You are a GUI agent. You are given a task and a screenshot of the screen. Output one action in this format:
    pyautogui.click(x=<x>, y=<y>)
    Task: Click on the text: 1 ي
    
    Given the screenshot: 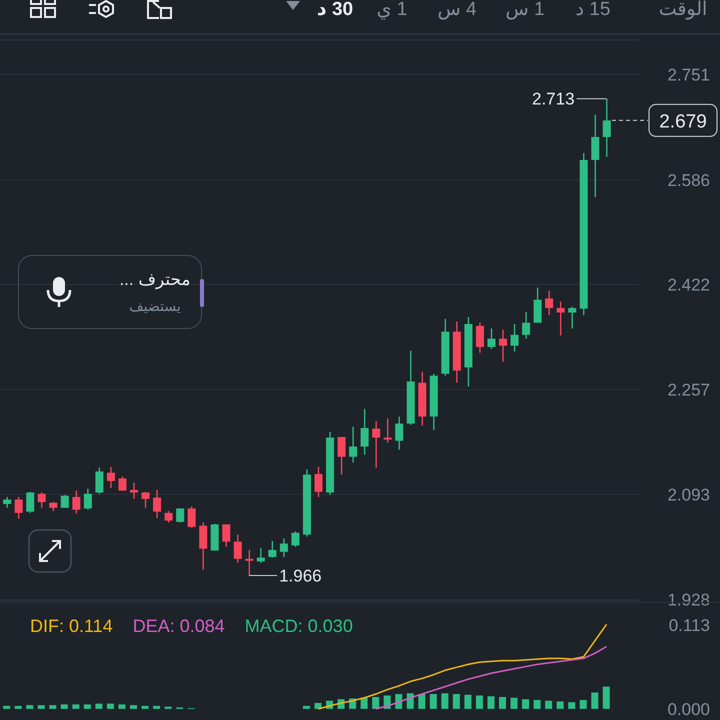 What is the action you would take?
    pyautogui.click(x=392, y=10)
    